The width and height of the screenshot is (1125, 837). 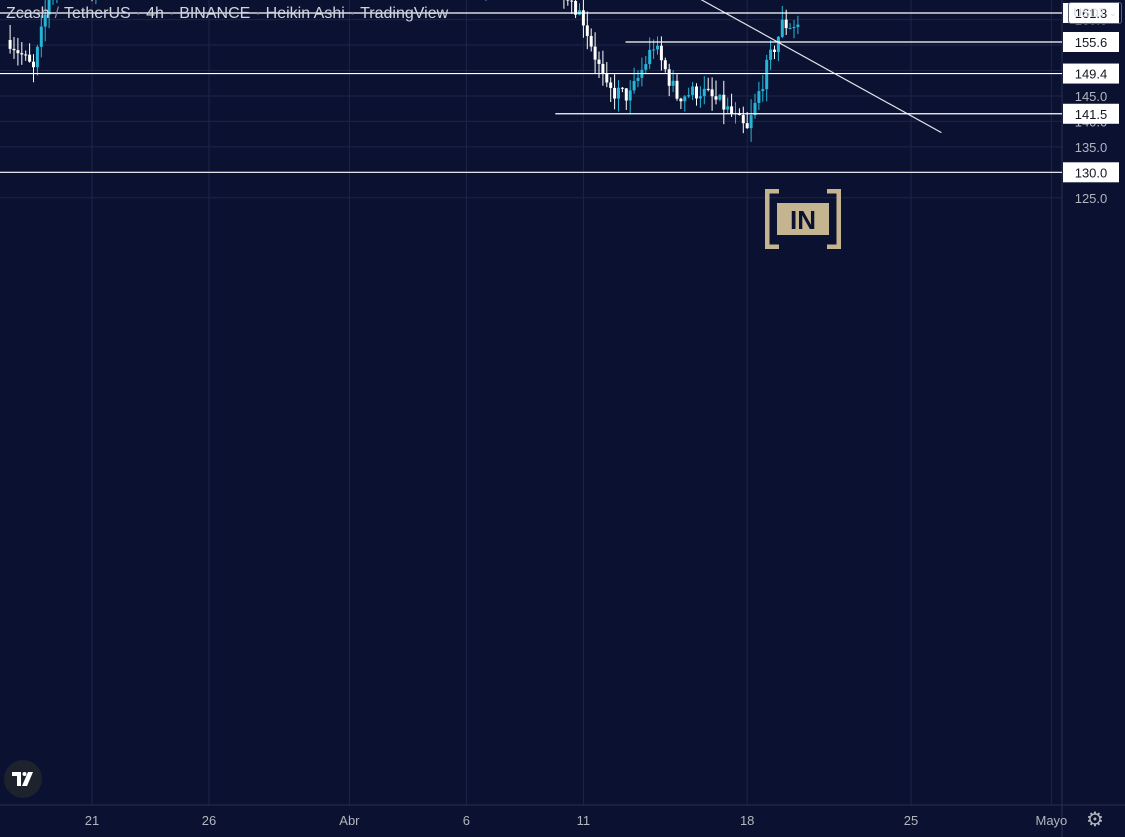 What do you see at coordinates (747, 820) in the screenshot?
I see `x-tick-label: 18` at bounding box center [747, 820].